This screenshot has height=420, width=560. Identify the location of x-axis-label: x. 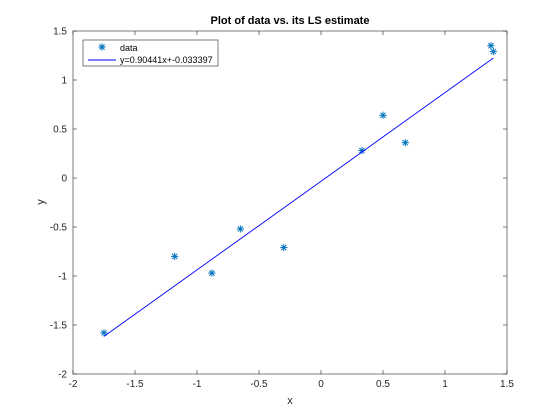
(290, 401).